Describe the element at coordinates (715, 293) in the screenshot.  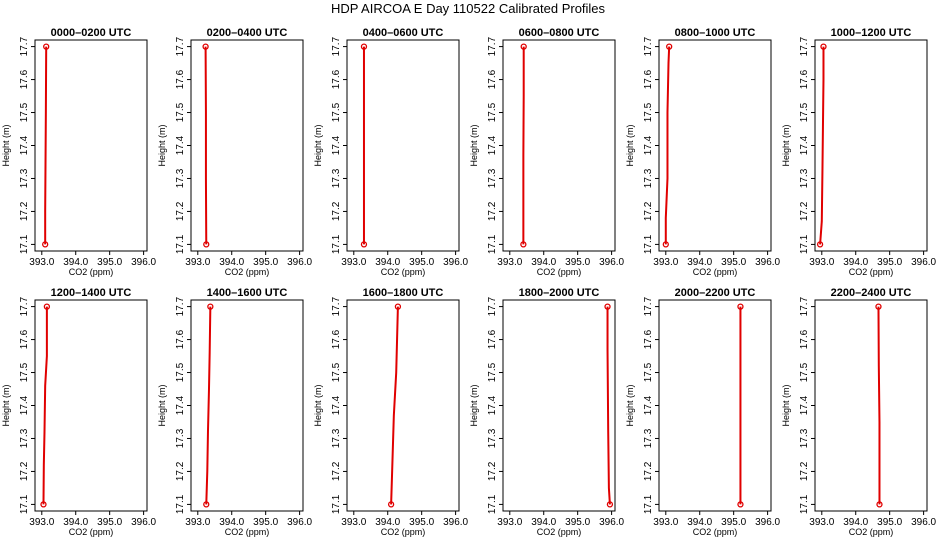
I see `panel-title: 2000–2200 UTC` at that location.